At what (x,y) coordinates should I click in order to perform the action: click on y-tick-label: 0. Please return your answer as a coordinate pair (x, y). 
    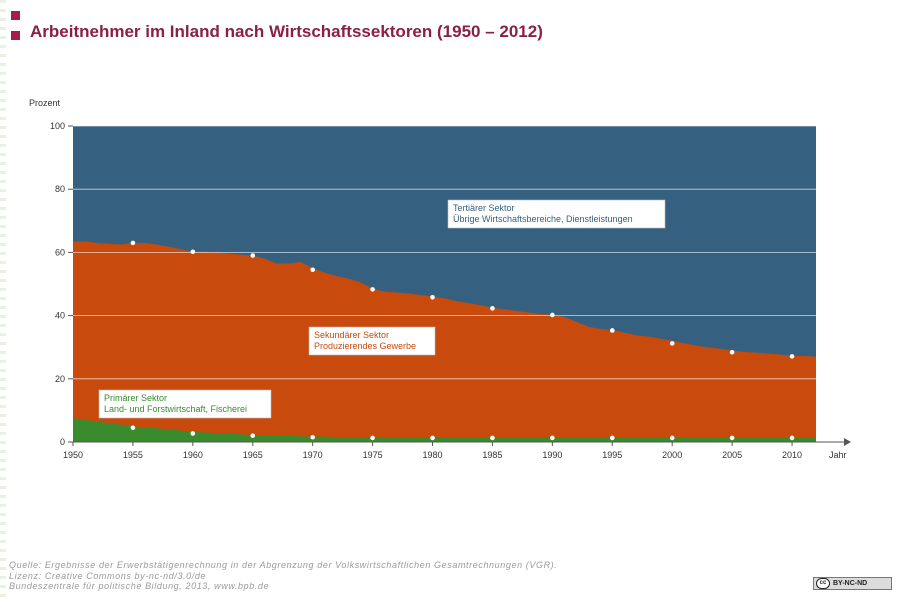
    Looking at the image, I should click on (62, 442).